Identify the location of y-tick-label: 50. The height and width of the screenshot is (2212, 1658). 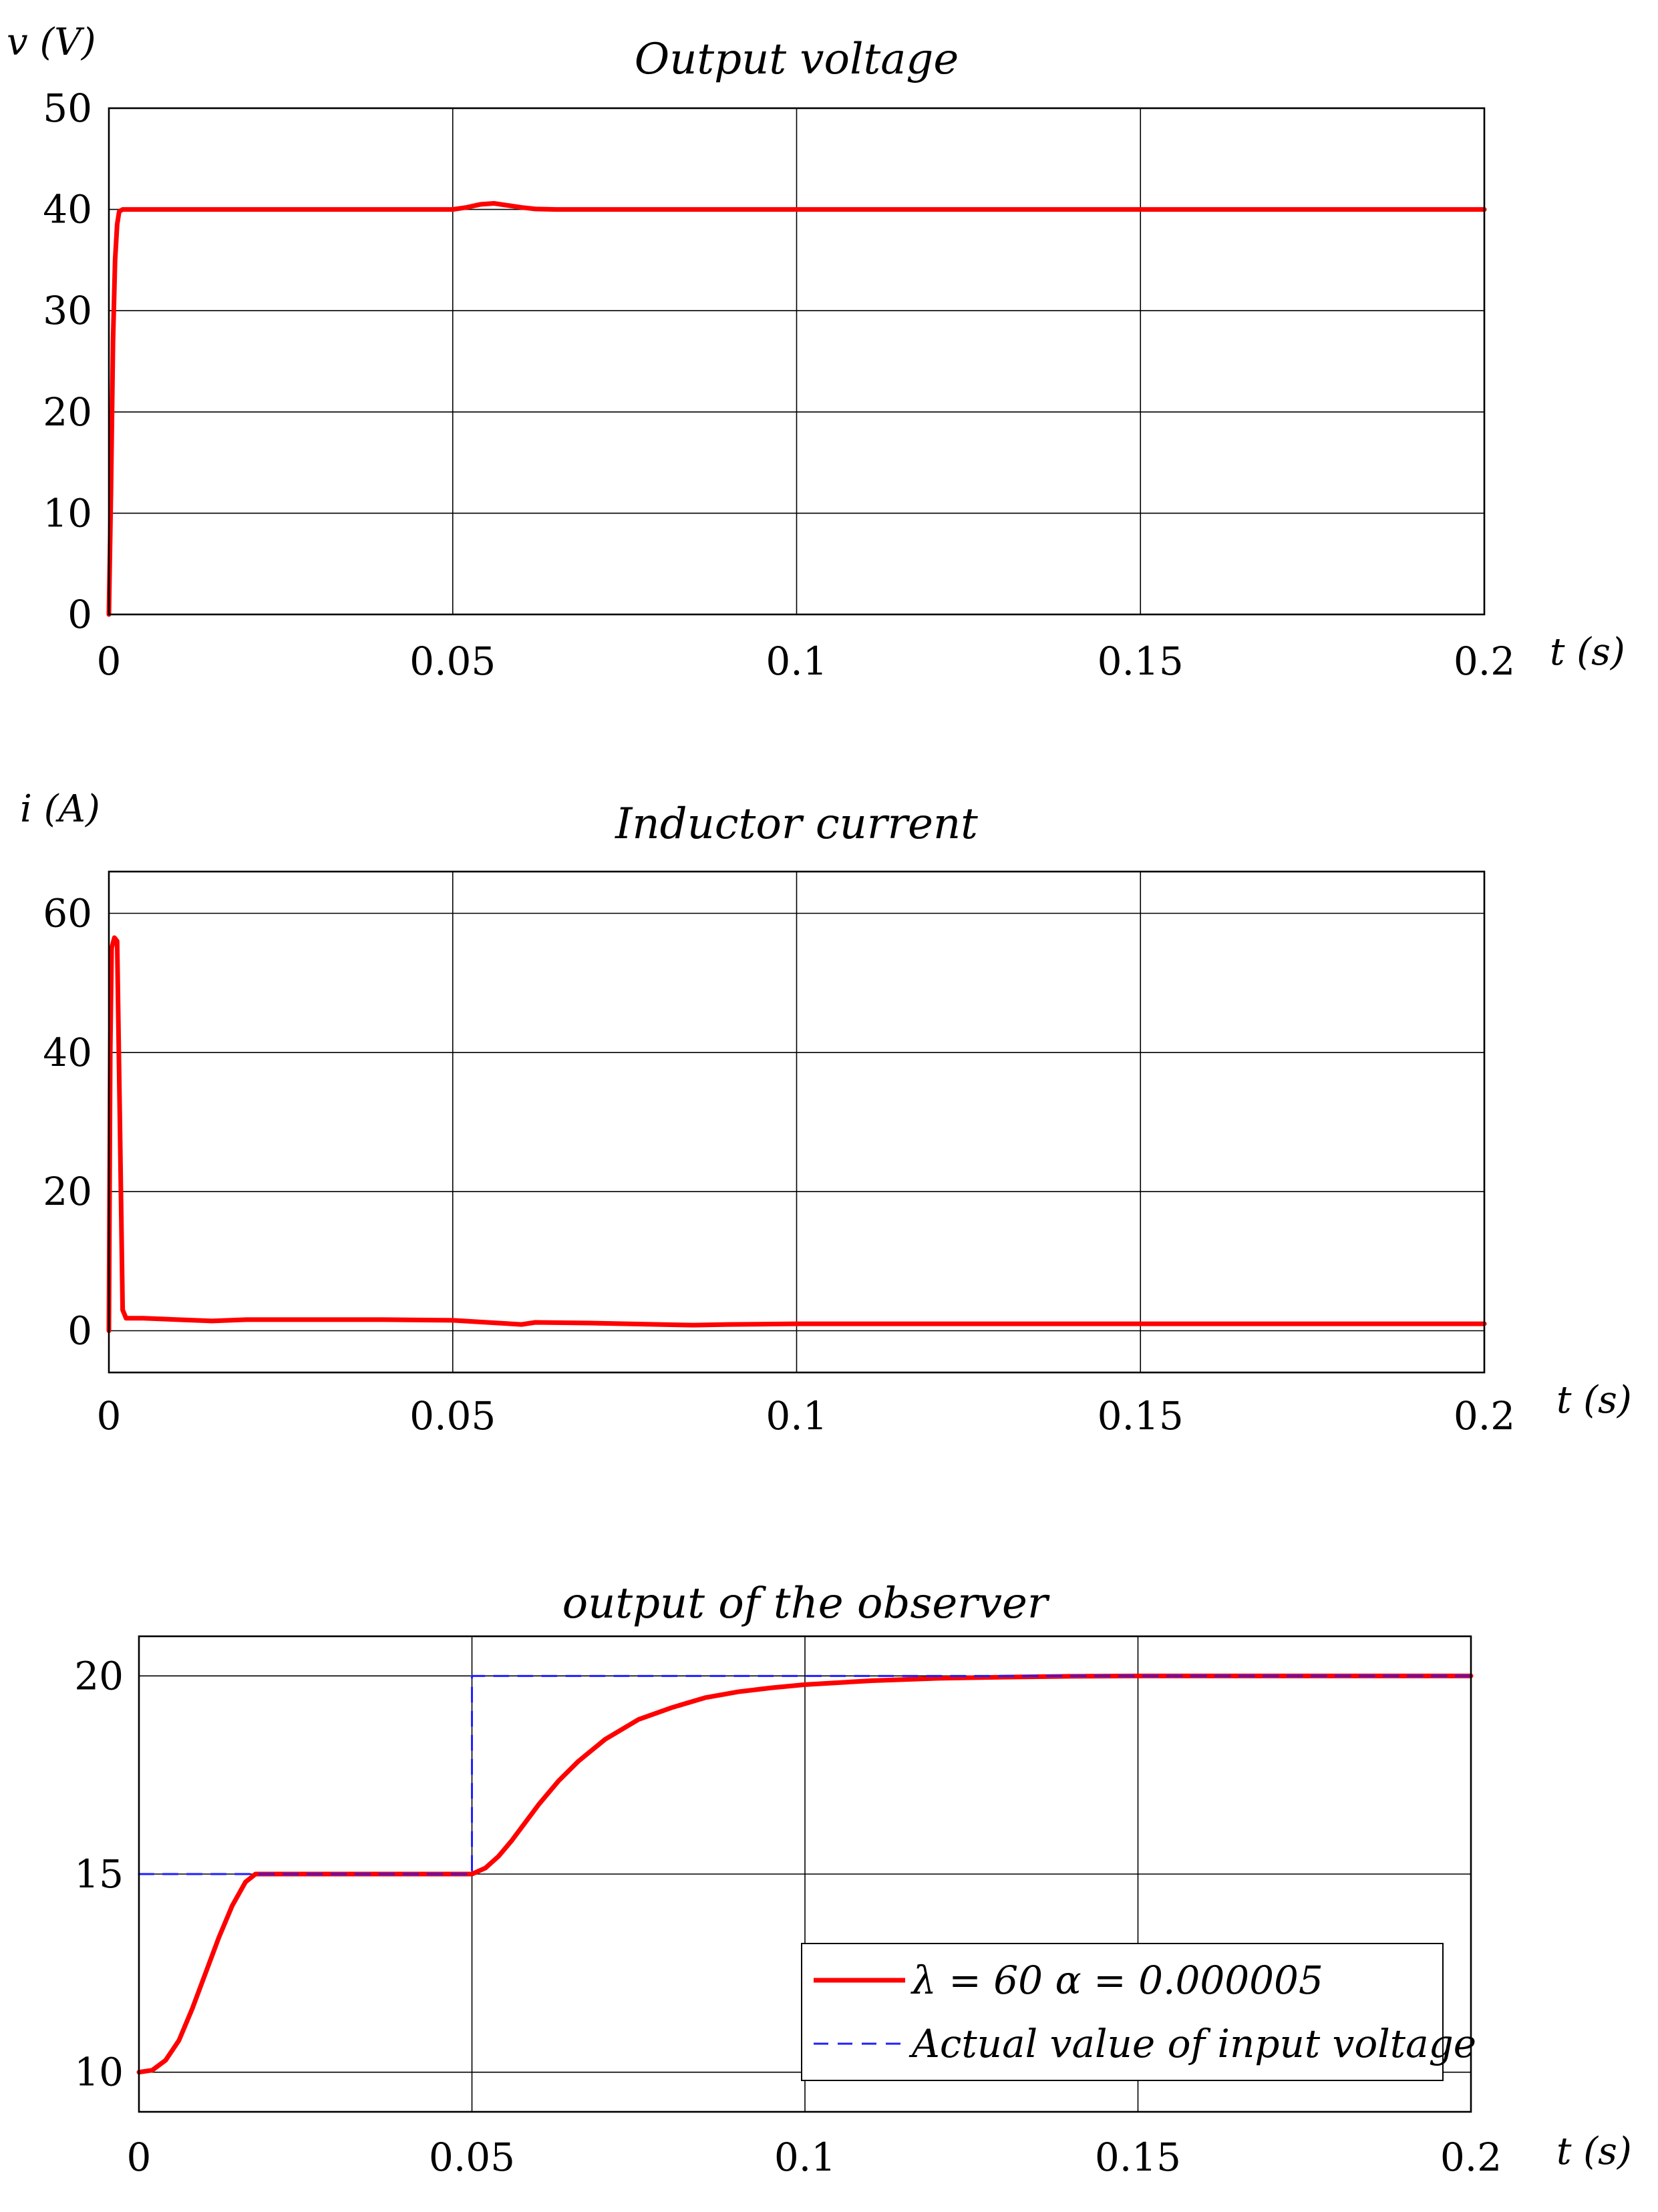
(67, 108).